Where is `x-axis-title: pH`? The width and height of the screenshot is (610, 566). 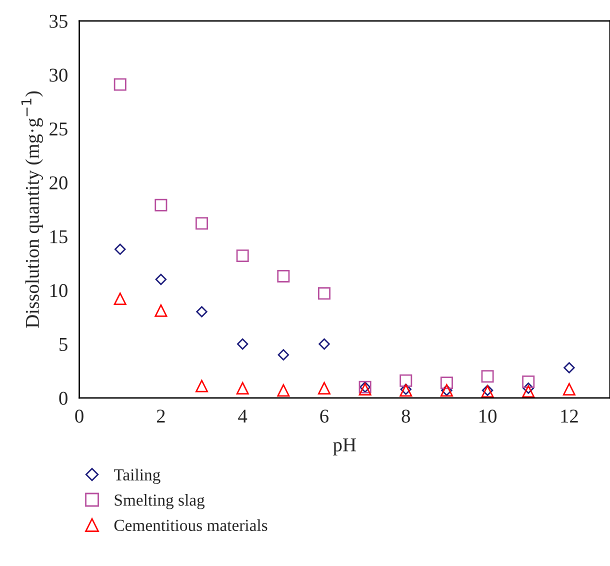
x-axis-title: pH is located at coordinates (344, 447).